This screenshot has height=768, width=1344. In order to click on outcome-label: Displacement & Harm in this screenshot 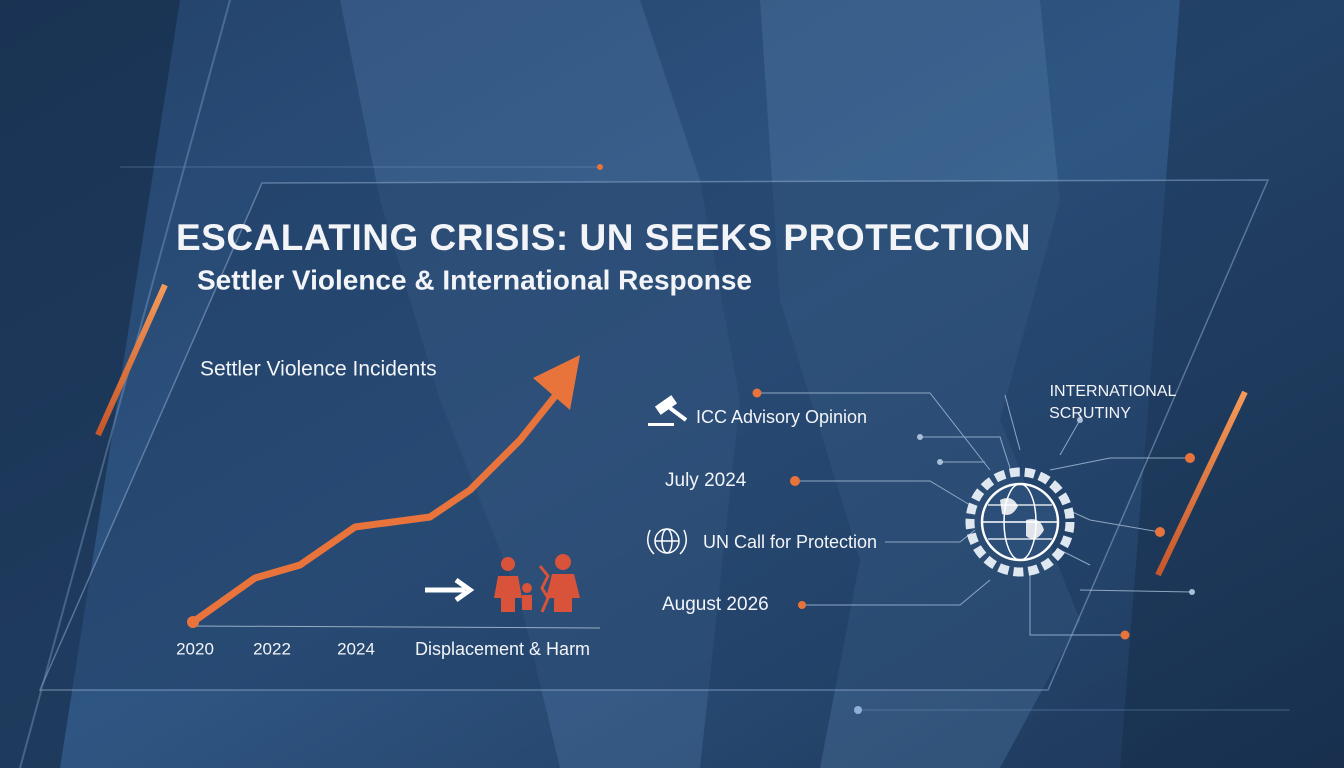, I will do `click(502, 649)`.